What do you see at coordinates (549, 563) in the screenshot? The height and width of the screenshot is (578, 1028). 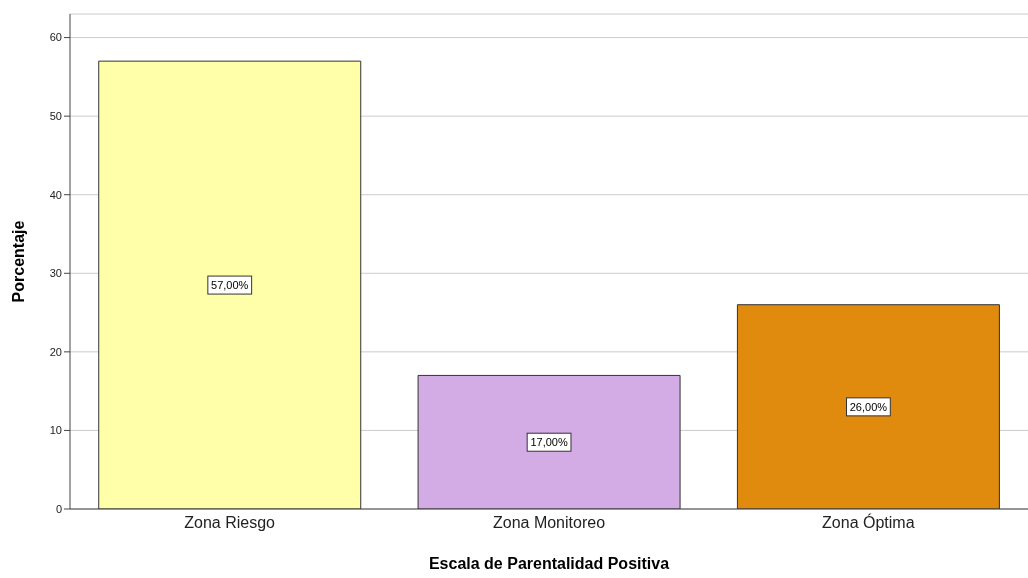 I see `x-axis-title: Escala de Parentalidad Positiva` at bounding box center [549, 563].